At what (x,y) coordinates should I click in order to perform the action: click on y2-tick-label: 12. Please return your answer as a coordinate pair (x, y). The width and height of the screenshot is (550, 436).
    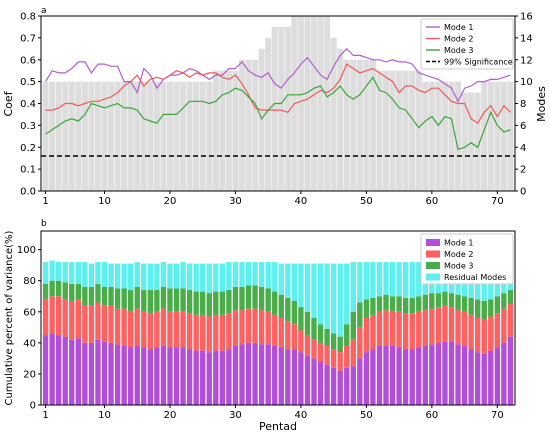
    Looking at the image, I should click on (526, 60).